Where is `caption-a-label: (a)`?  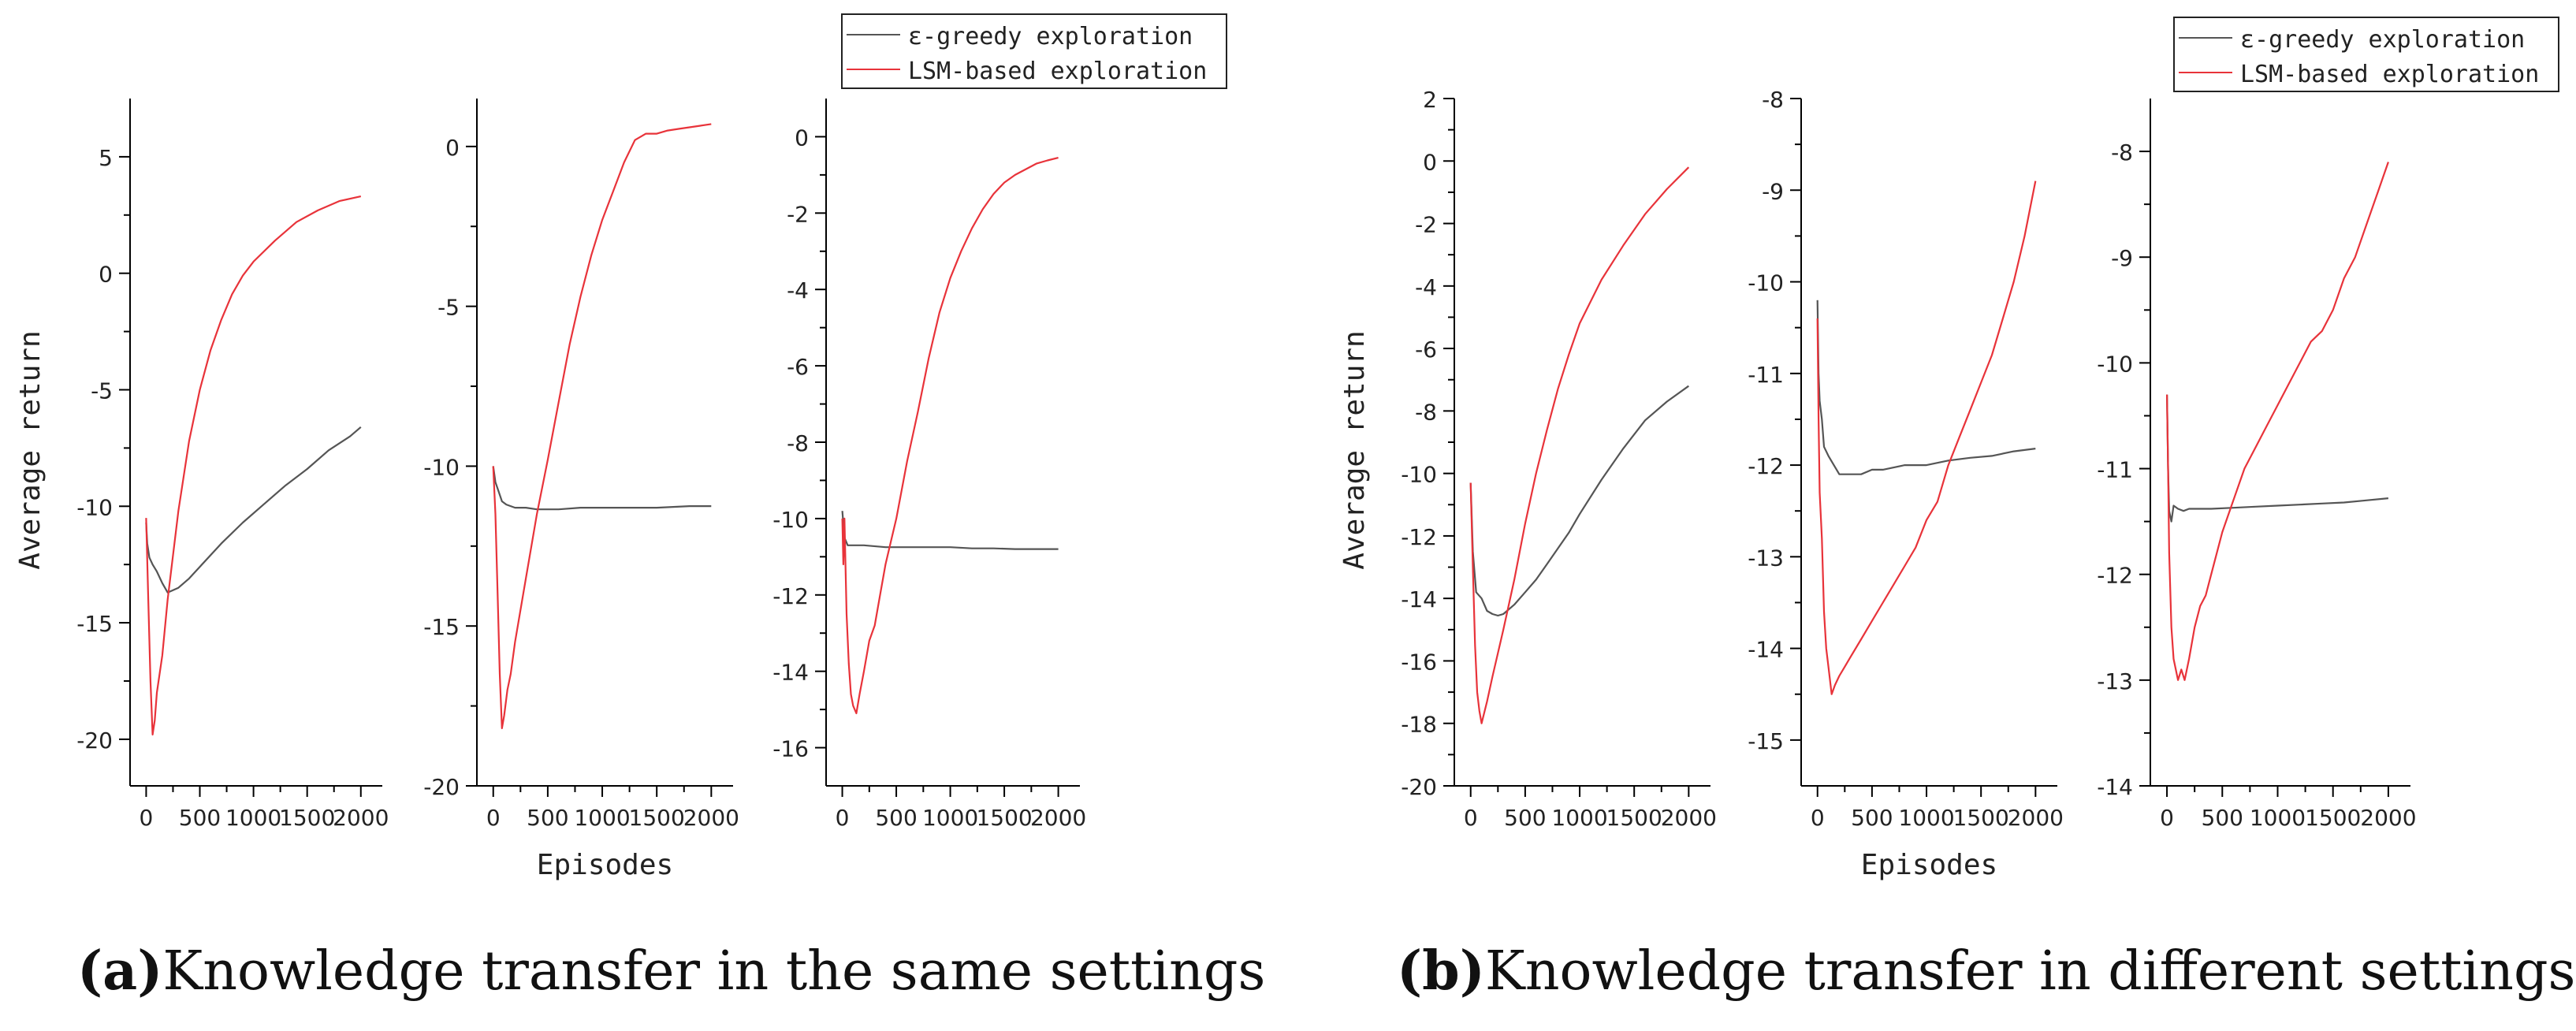
caption-a-label: (a) is located at coordinates (120, 971).